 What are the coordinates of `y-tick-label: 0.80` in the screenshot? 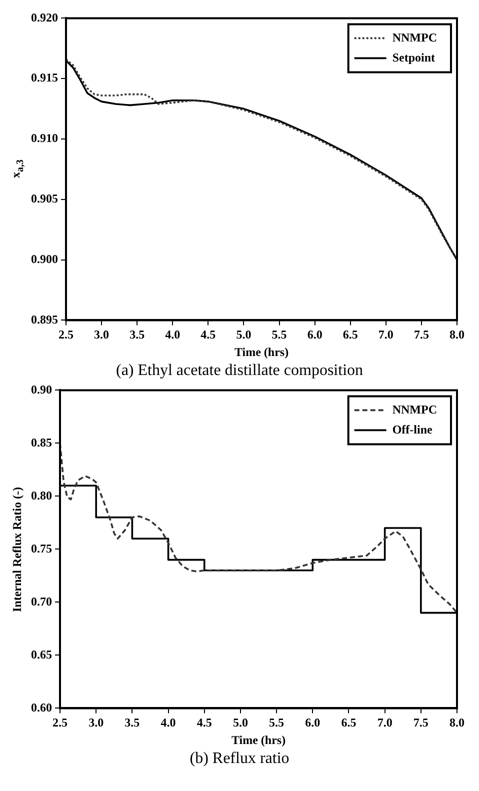 It's located at (41, 495).